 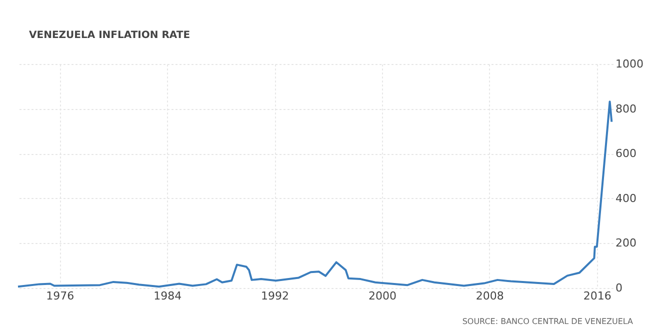 What do you see at coordinates (382, 296) in the screenshot?
I see `x-tick-label: 2000` at bounding box center [382, 296].